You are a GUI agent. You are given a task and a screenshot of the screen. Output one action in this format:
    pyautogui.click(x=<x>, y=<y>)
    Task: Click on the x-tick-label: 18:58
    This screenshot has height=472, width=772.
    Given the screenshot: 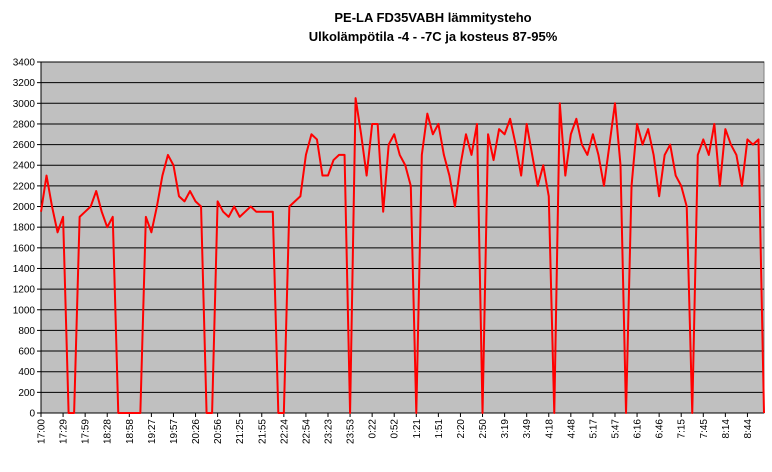 What is the action you would take?
    pyautogui.click(x=130, y=431)
    